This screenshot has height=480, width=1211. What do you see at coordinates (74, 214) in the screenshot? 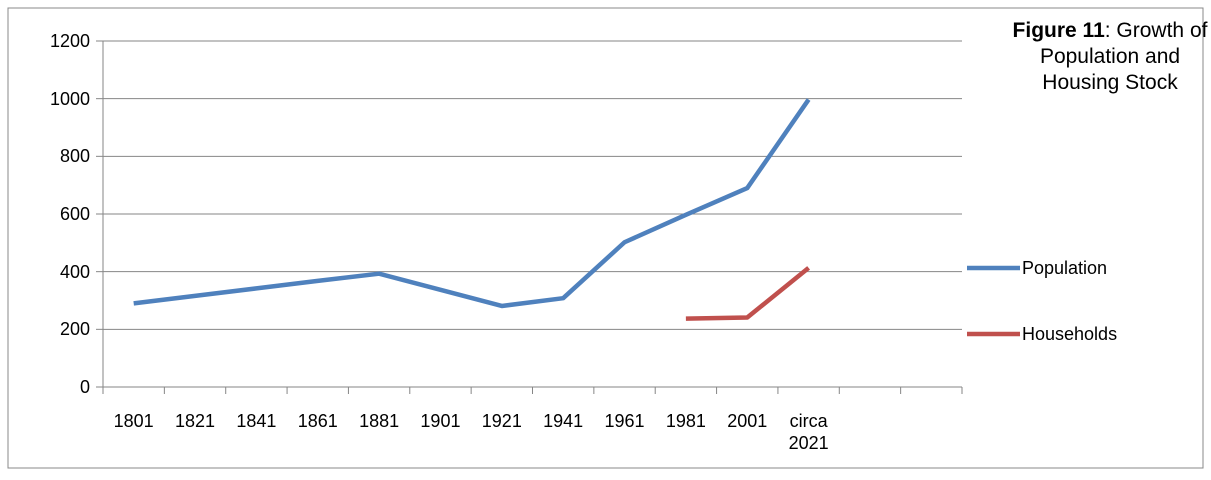
I see `y-tick-label: 600` at bounding box center [74, 214].